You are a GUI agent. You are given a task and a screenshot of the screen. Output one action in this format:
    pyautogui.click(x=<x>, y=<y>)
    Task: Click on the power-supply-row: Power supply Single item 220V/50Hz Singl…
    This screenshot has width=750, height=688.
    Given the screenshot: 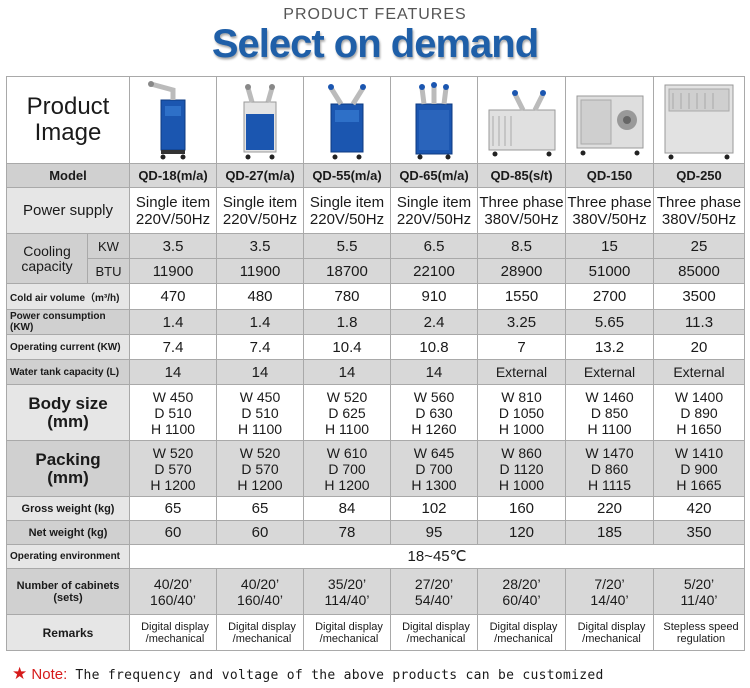 What is the action you would take?
    pyautogui.click(x=375, y=210)
    